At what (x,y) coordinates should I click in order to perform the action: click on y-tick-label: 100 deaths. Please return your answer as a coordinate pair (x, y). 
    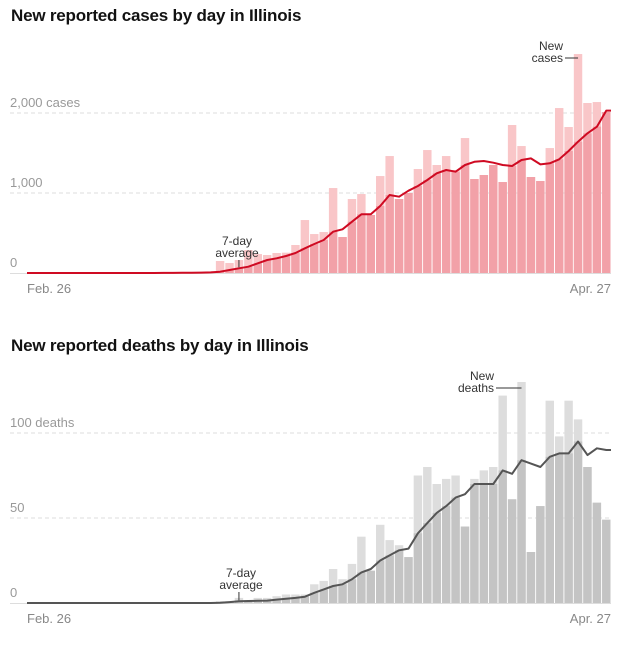
    Looking at the image, I should click on (42, 422).